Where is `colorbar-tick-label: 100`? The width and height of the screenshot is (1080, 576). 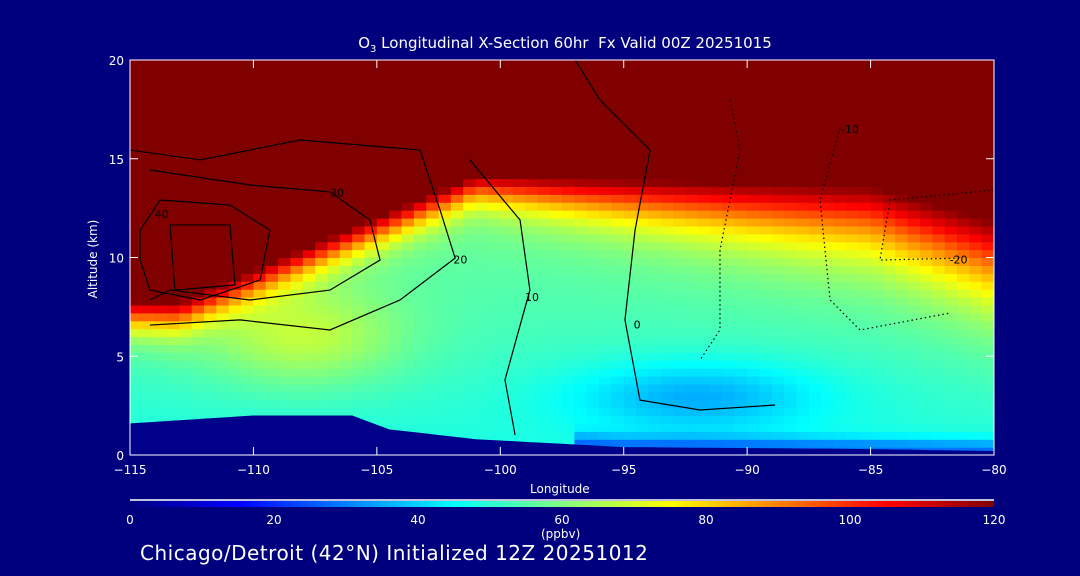 colorbar-tick-label: 100 is located at coordinates (850, 520).